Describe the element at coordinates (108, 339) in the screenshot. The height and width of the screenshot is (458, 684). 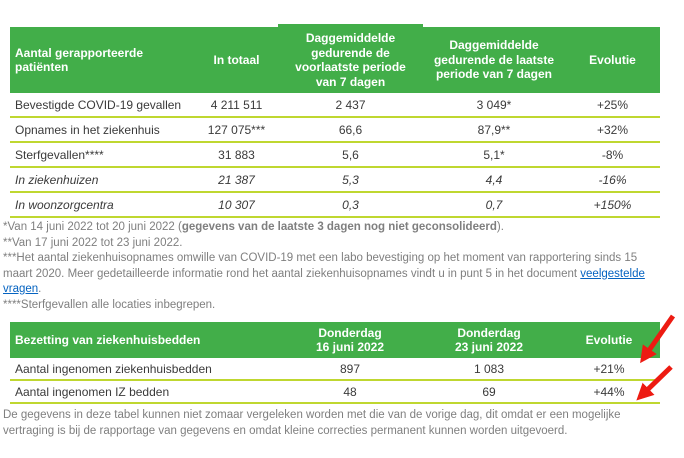
I see `header-bezetting: Bezetting van ziekenhuisbedden` at that location.